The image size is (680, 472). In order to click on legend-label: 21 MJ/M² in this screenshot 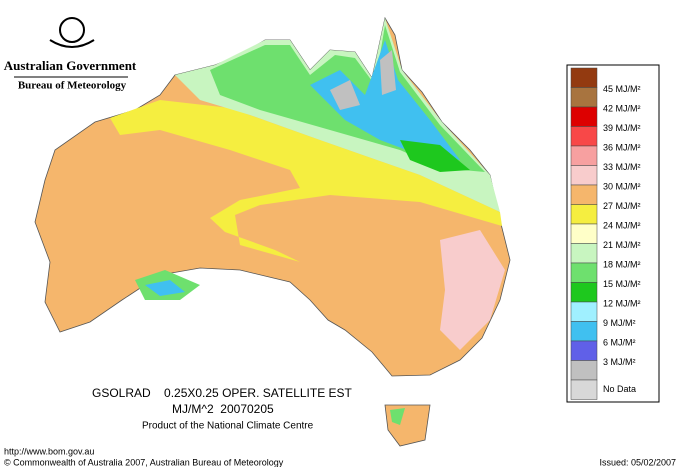, I will do `click(622, 245)`.